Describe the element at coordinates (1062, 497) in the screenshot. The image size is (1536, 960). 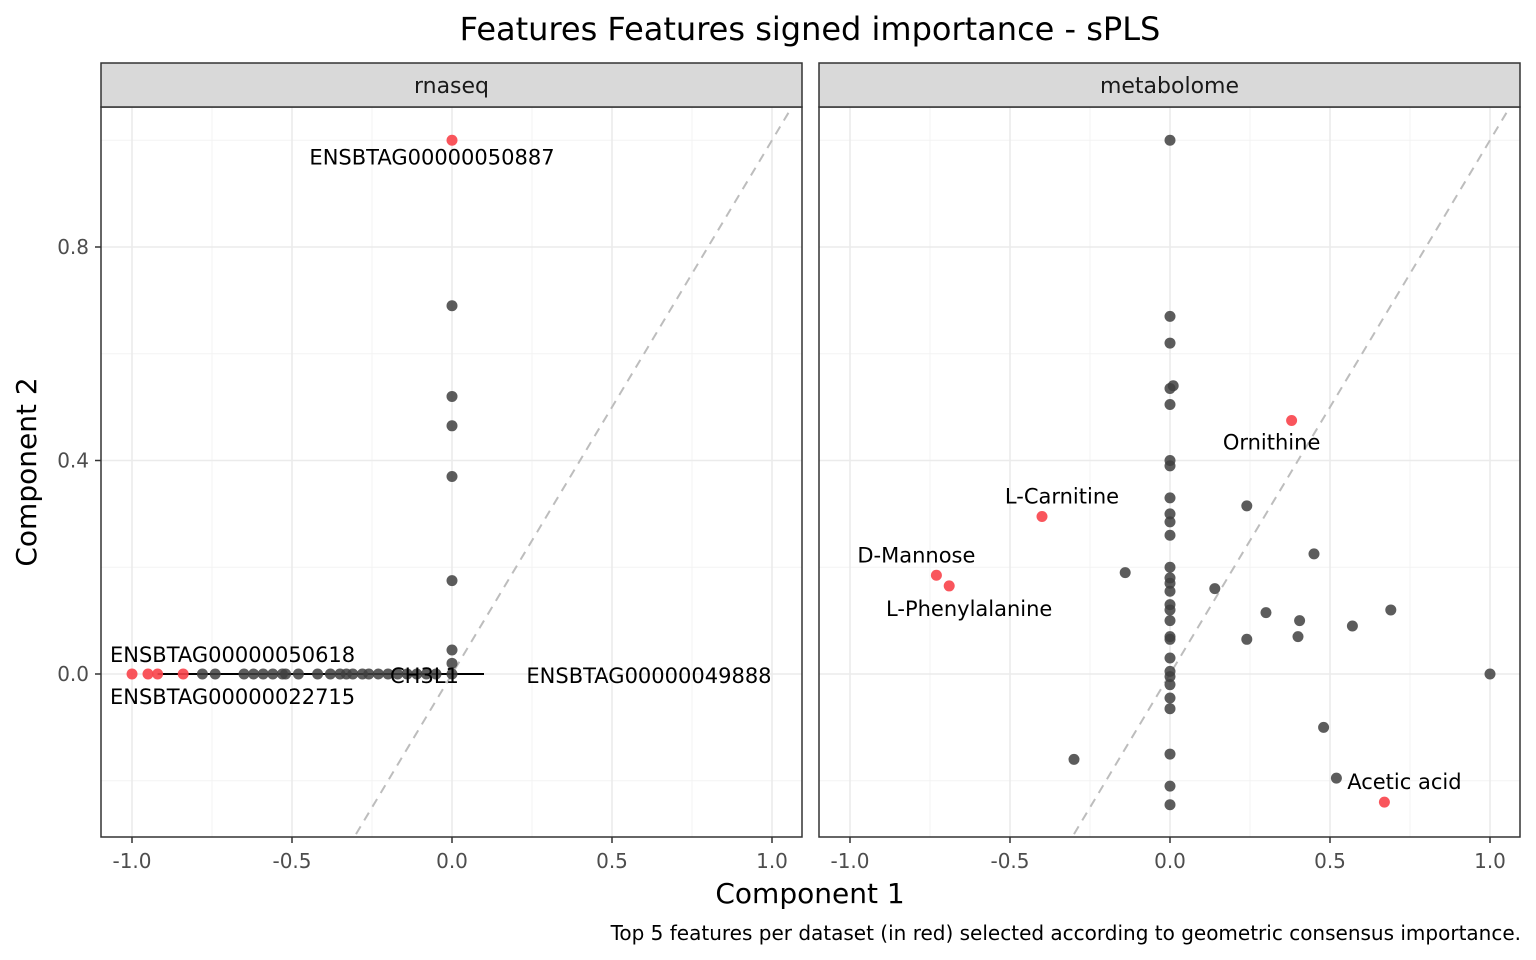
I see `point-label: L-Carnitine` at that location.